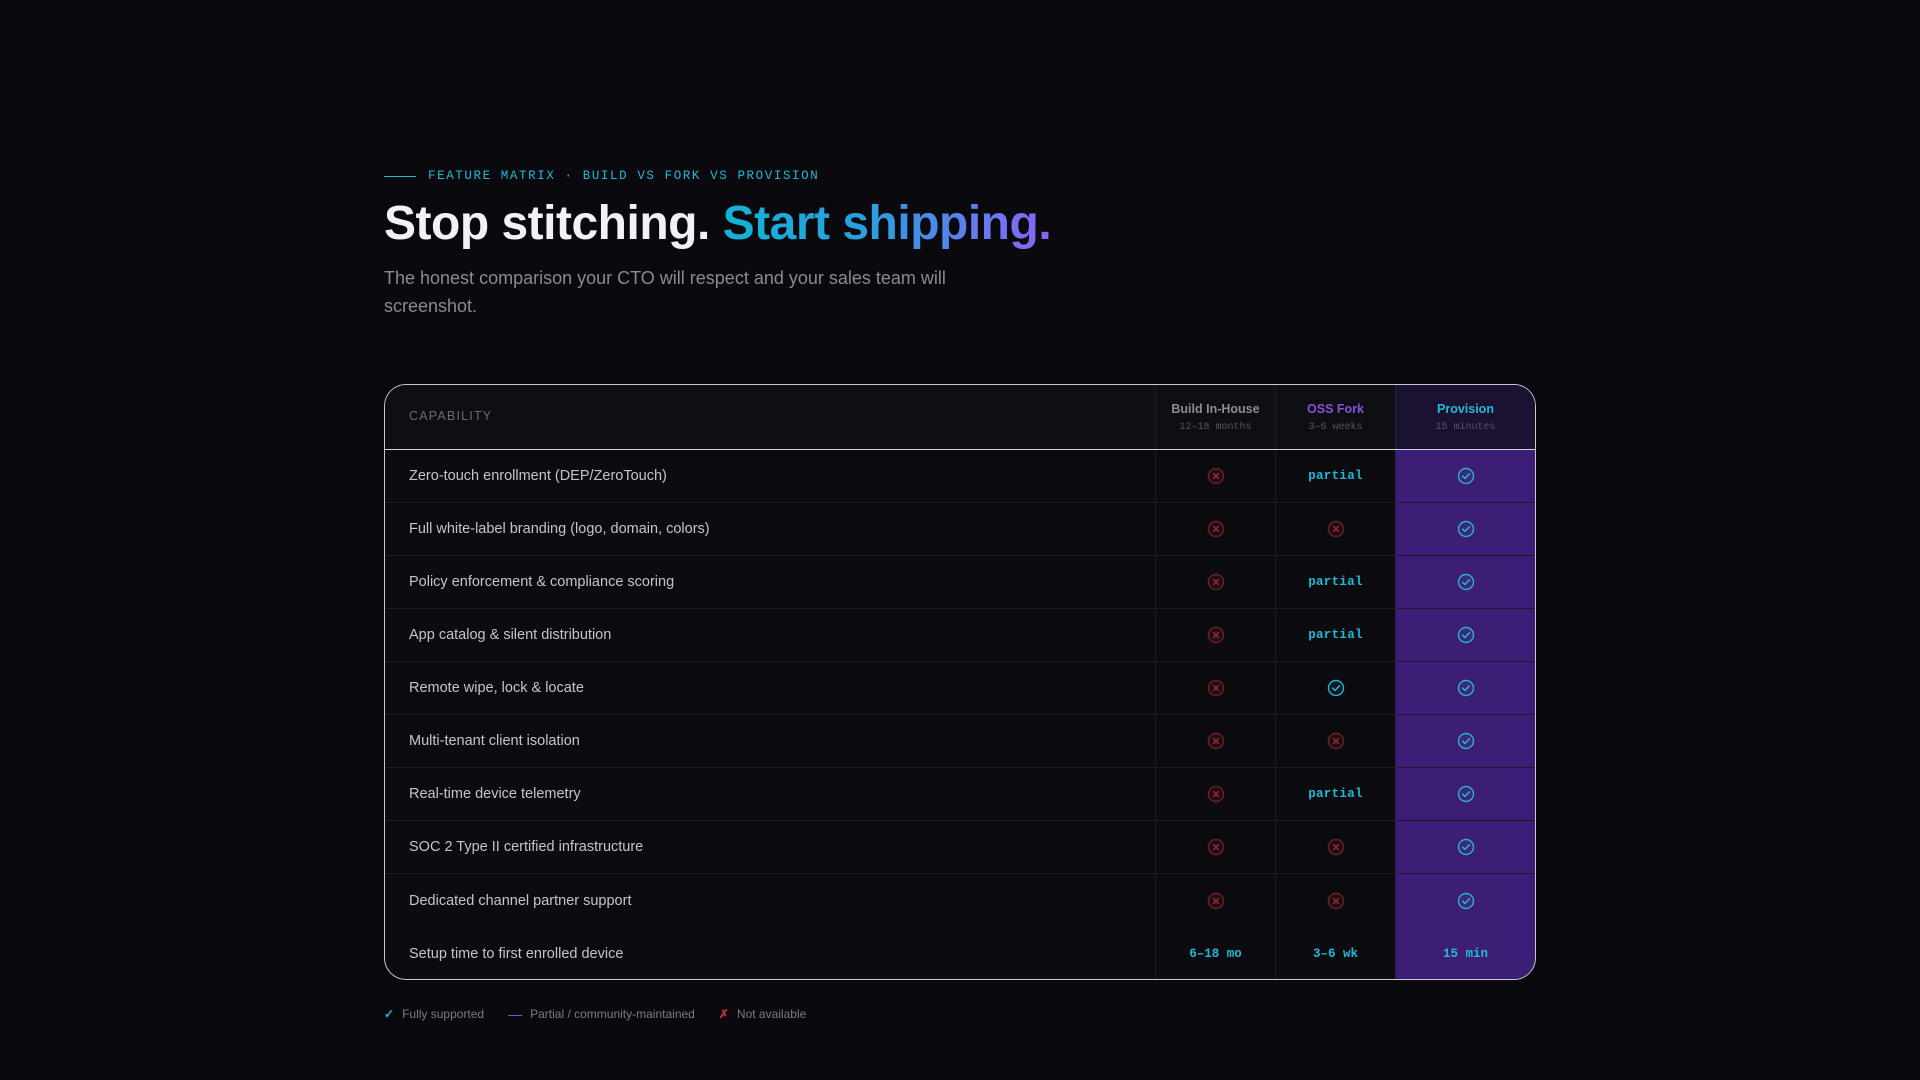 The height and width of the screenshot is (1080, 1920). Describe the element at coordinates (770, 741) in the screenshot. I see `capability-label: Multi-tenant client isolation` at that location.